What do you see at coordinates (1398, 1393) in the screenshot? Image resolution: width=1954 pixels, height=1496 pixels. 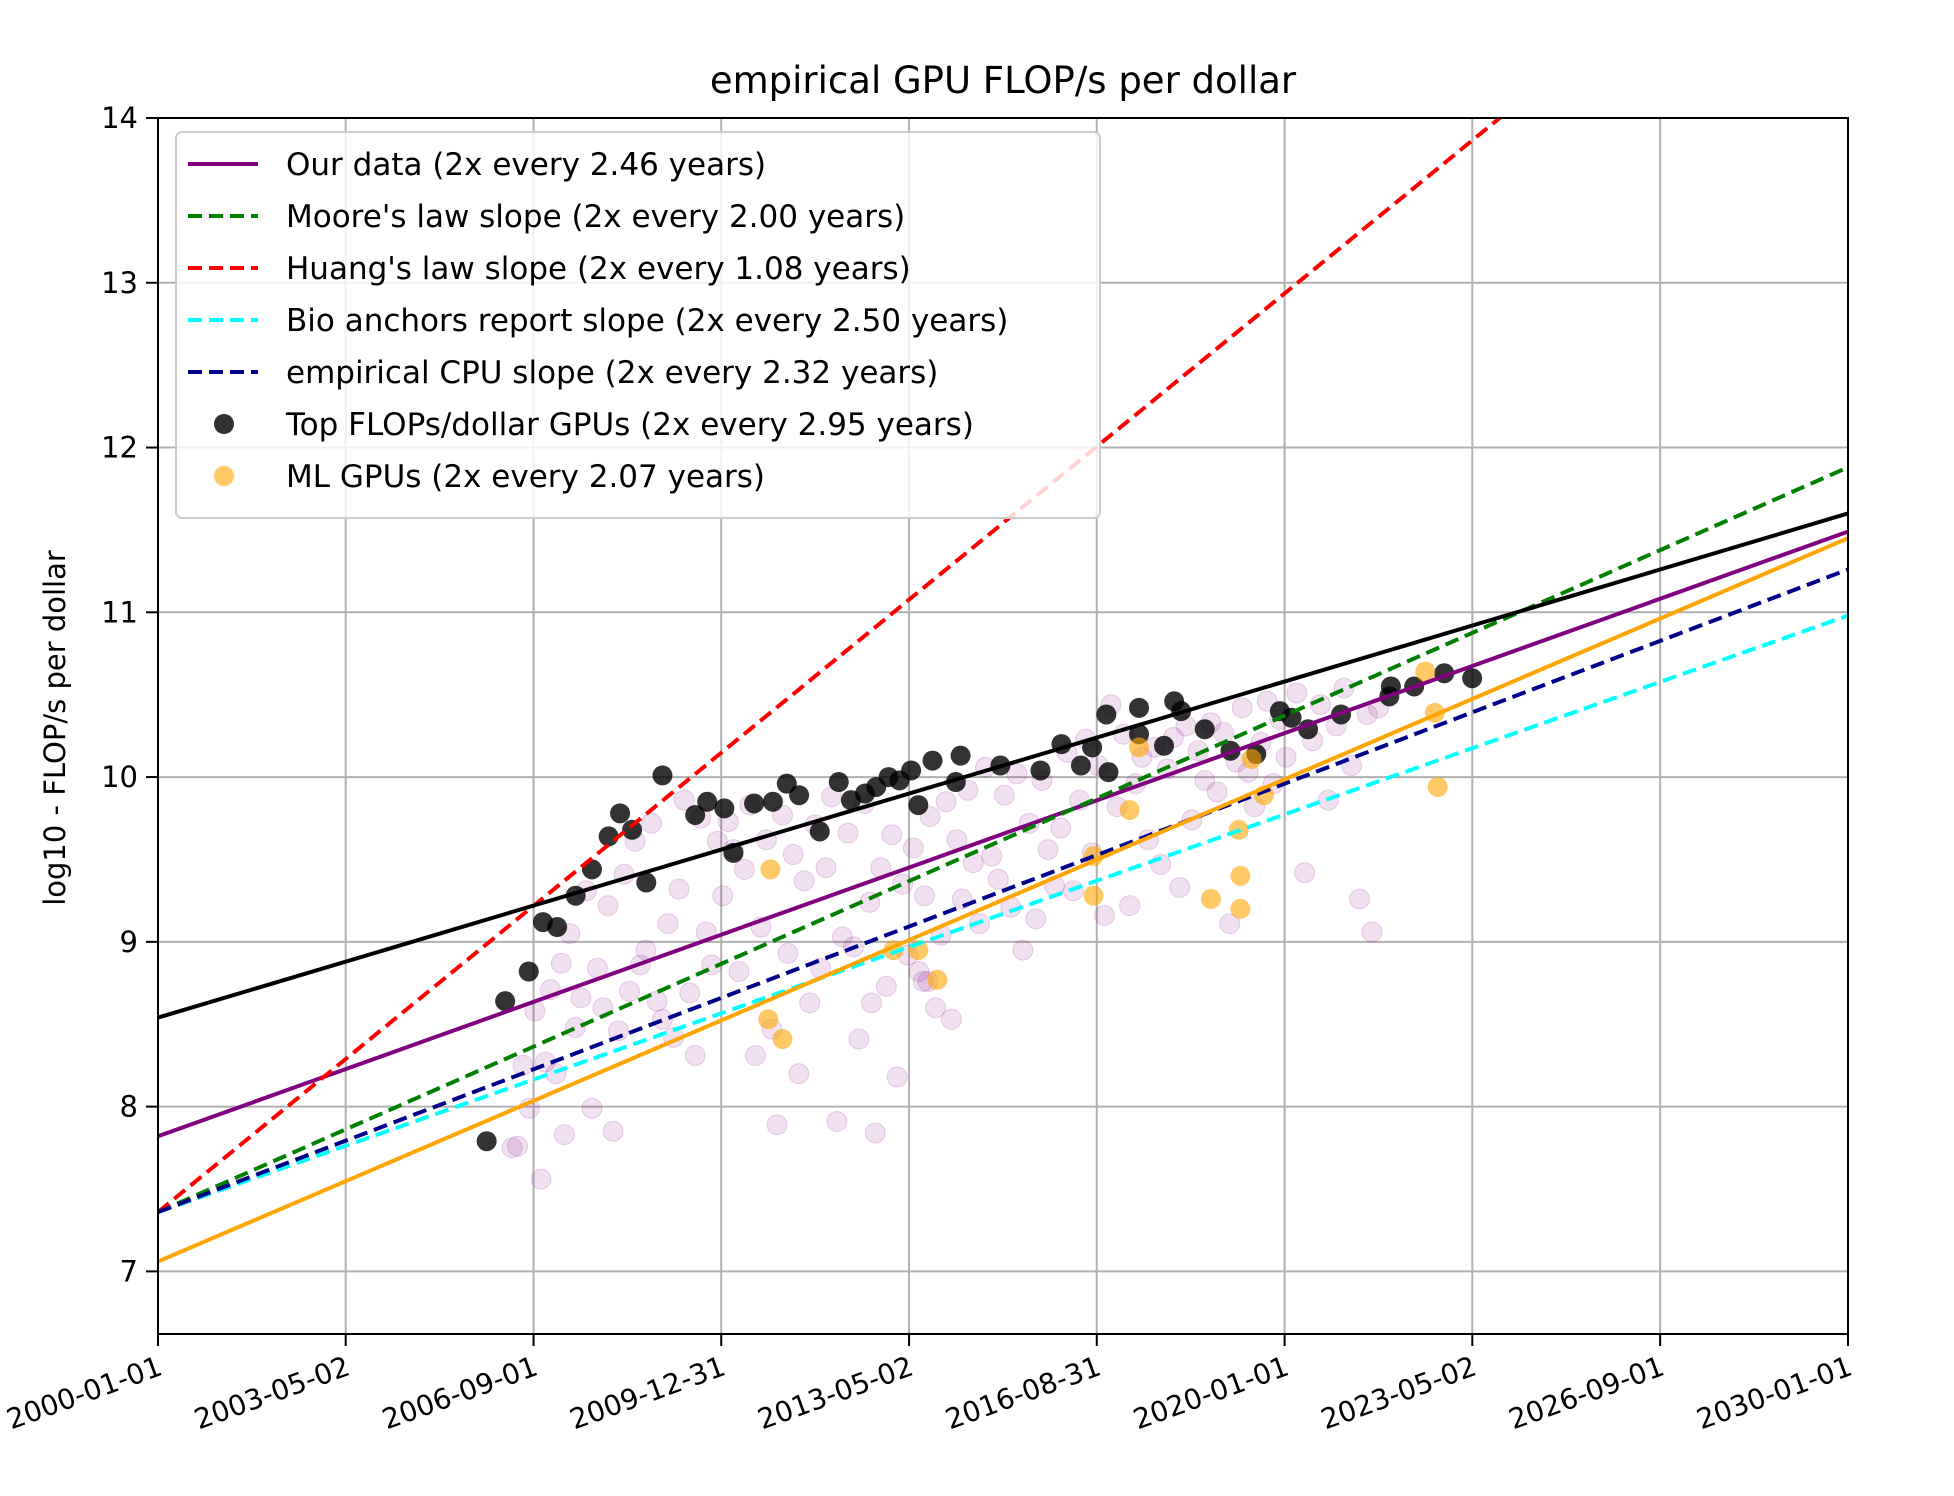 I see `x-tick-label: 2023-05-02` at bounding box center [1398, 1393].